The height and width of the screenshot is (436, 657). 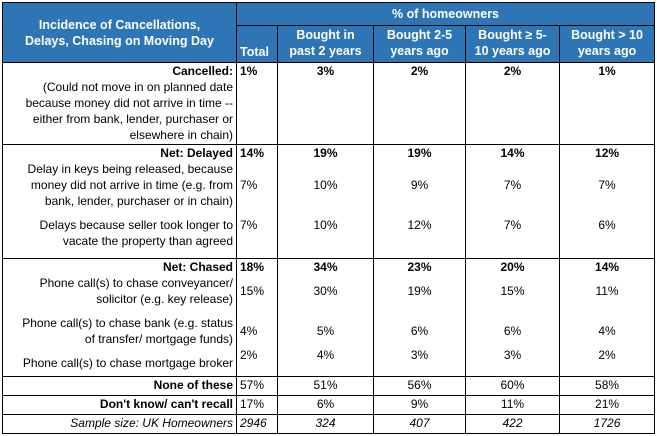 I want to click on cell-value: 56%, so click(x=419, y=386).